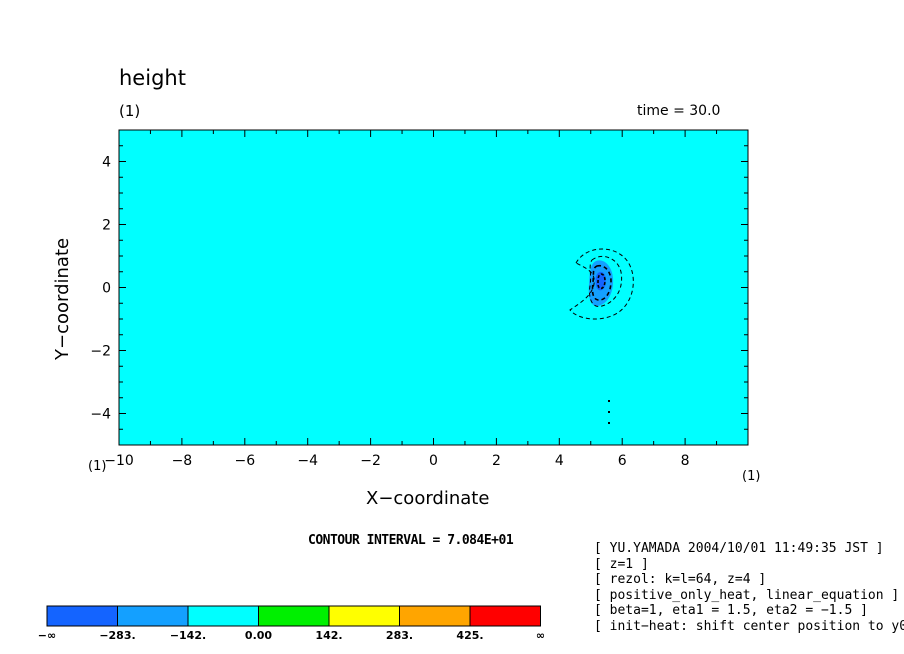 This screenshot has width=904, height=654. I want to click on x-tick-label: 2, so click(496, 461).